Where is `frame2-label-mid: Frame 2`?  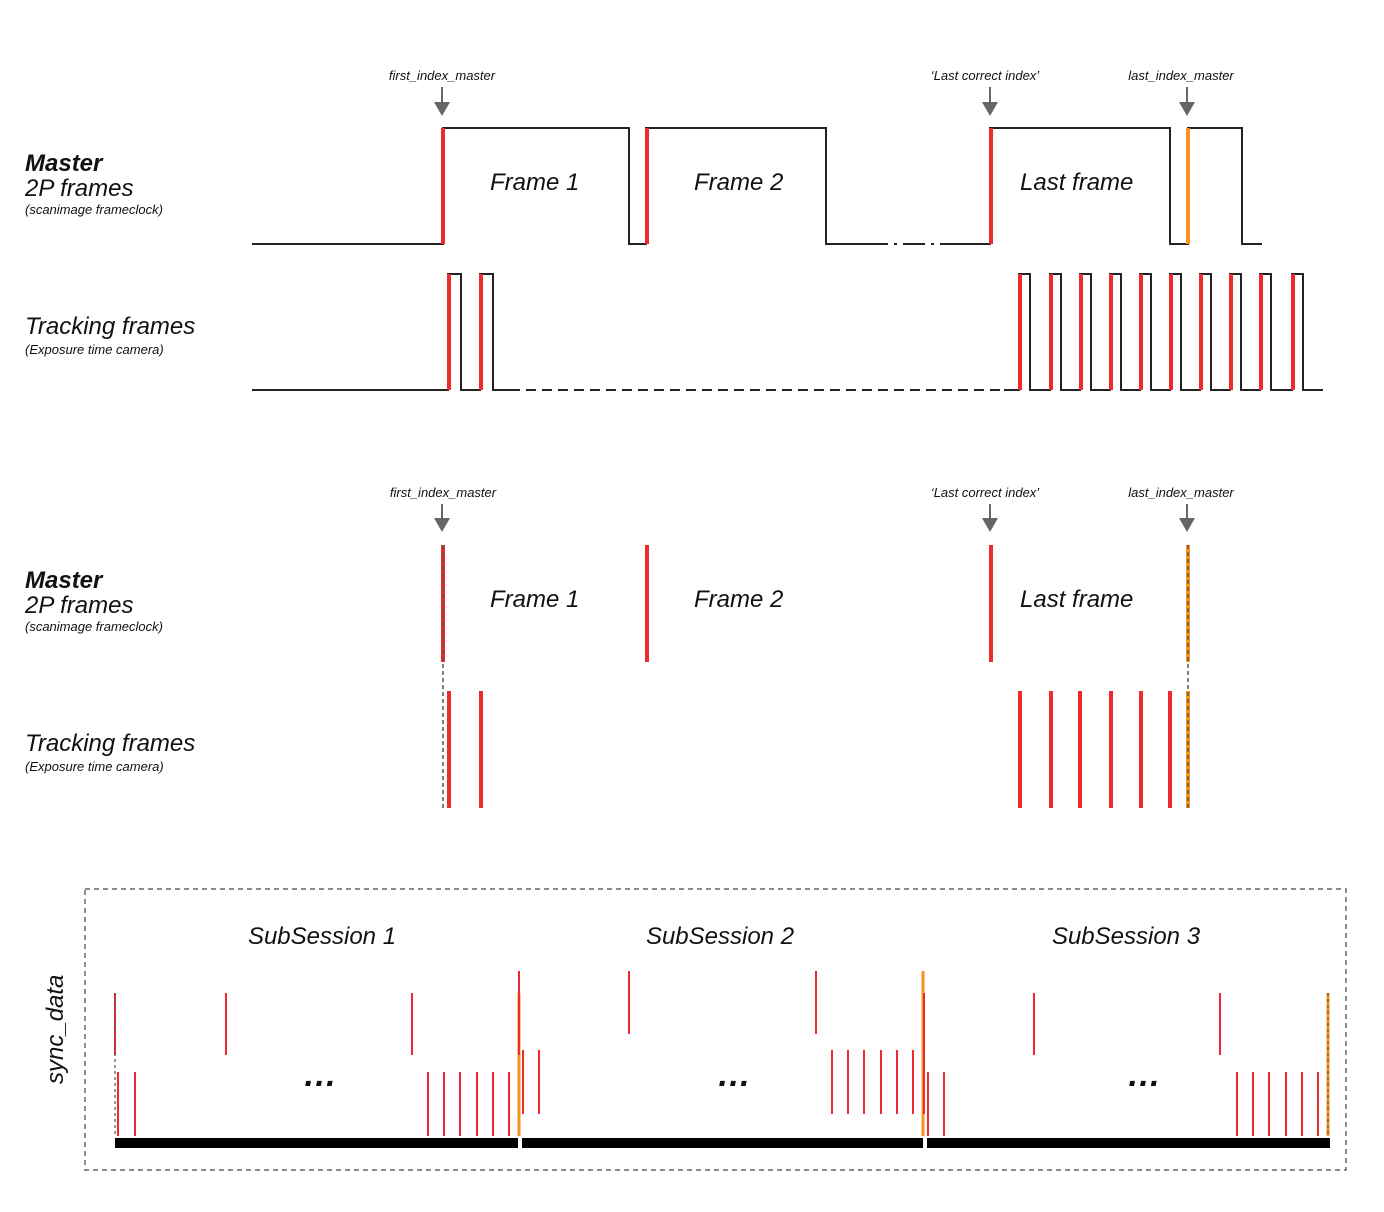 frame2-label-mid: Frame 2 is located at coordinates (739, 599).